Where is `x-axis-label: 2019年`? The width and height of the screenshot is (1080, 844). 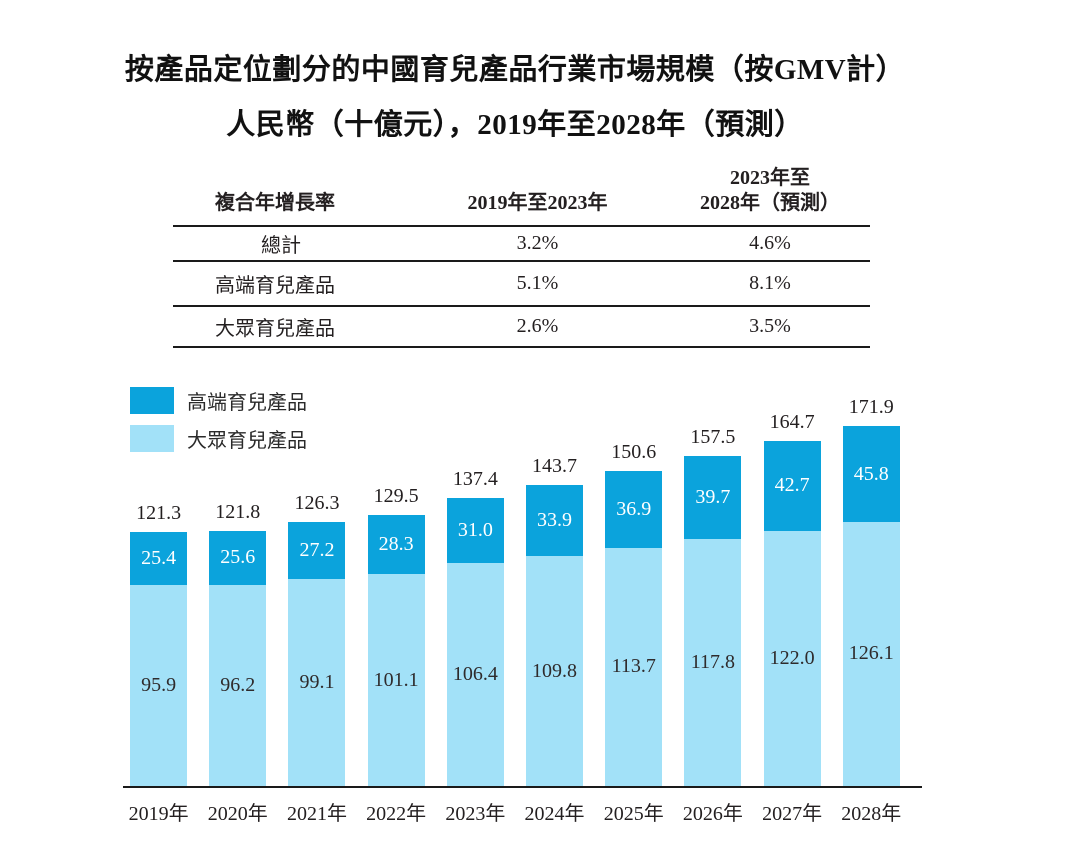 x-axis-label: 2019年 is located at coordinates (158, 814).